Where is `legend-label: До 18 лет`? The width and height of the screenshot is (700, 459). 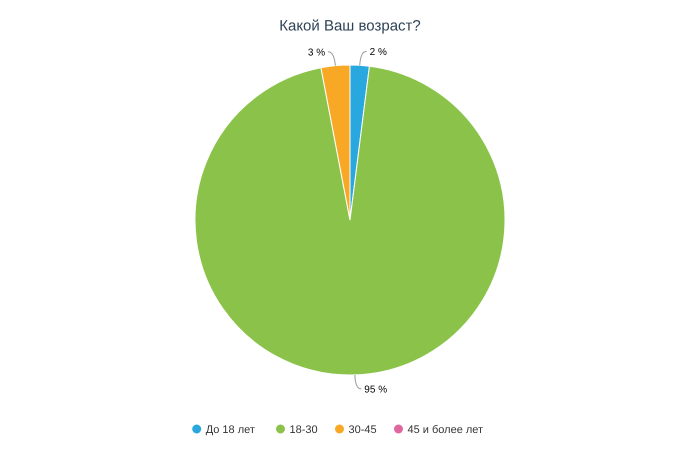 legend-label: До 18 лет is located at coordinates (230, 430).